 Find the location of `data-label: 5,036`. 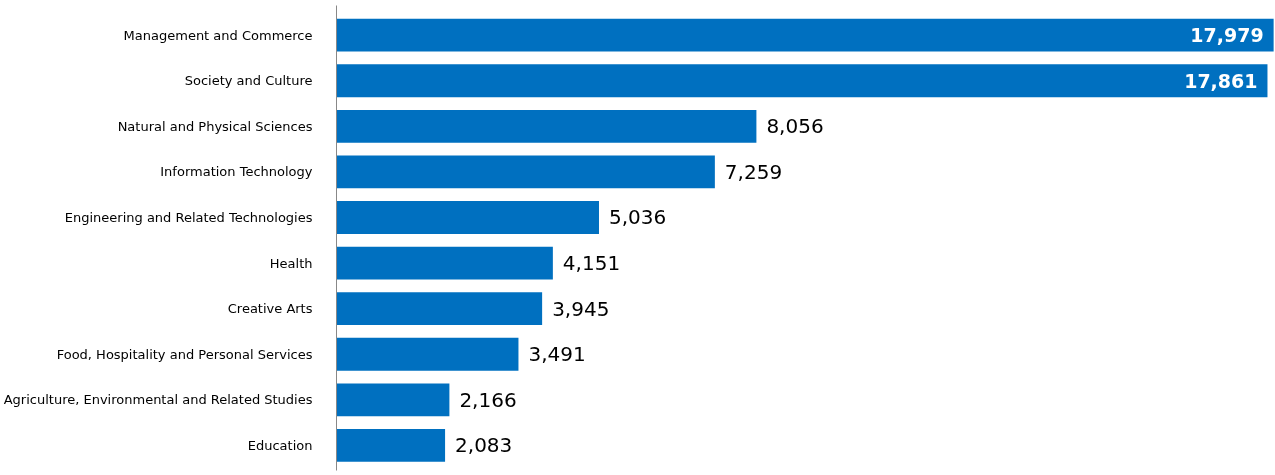

data-label: 5,036 is located at coordinates (637, 217).